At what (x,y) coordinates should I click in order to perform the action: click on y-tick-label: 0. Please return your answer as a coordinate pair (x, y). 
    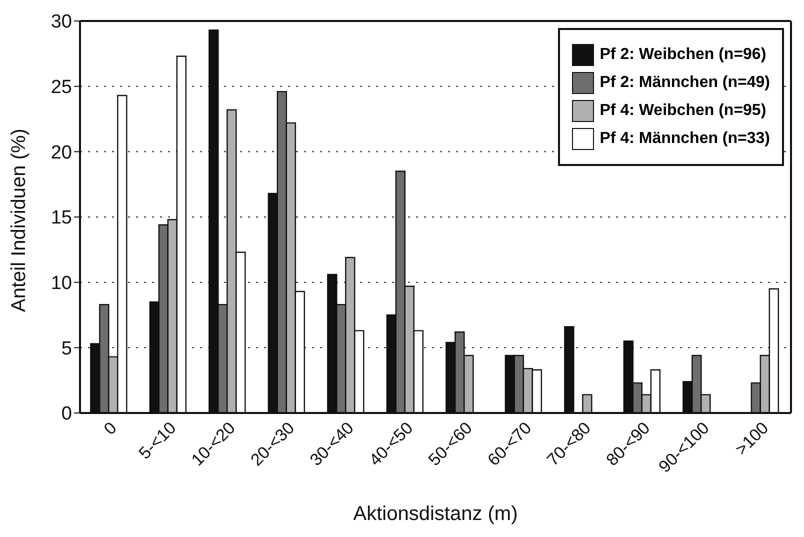
    Looking at the image, I should click on (66, 414).